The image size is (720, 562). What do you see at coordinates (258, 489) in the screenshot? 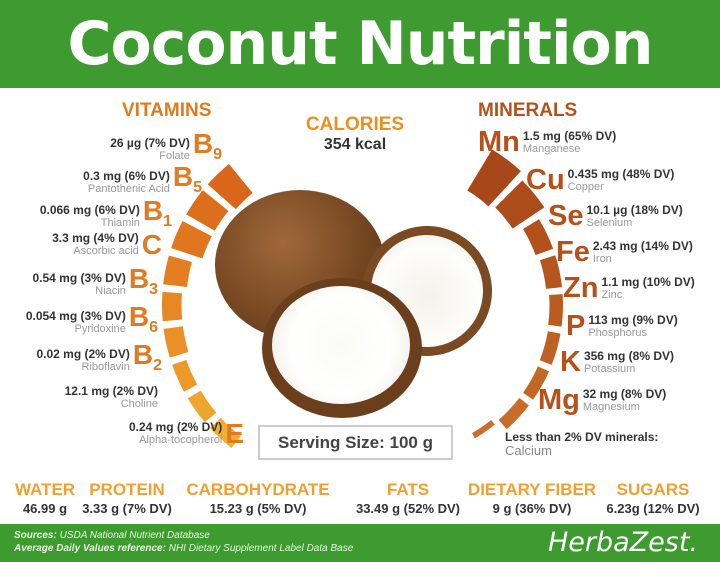
I see `macro-label: CARBOHYDRATE` at bounding box center [258, 489].